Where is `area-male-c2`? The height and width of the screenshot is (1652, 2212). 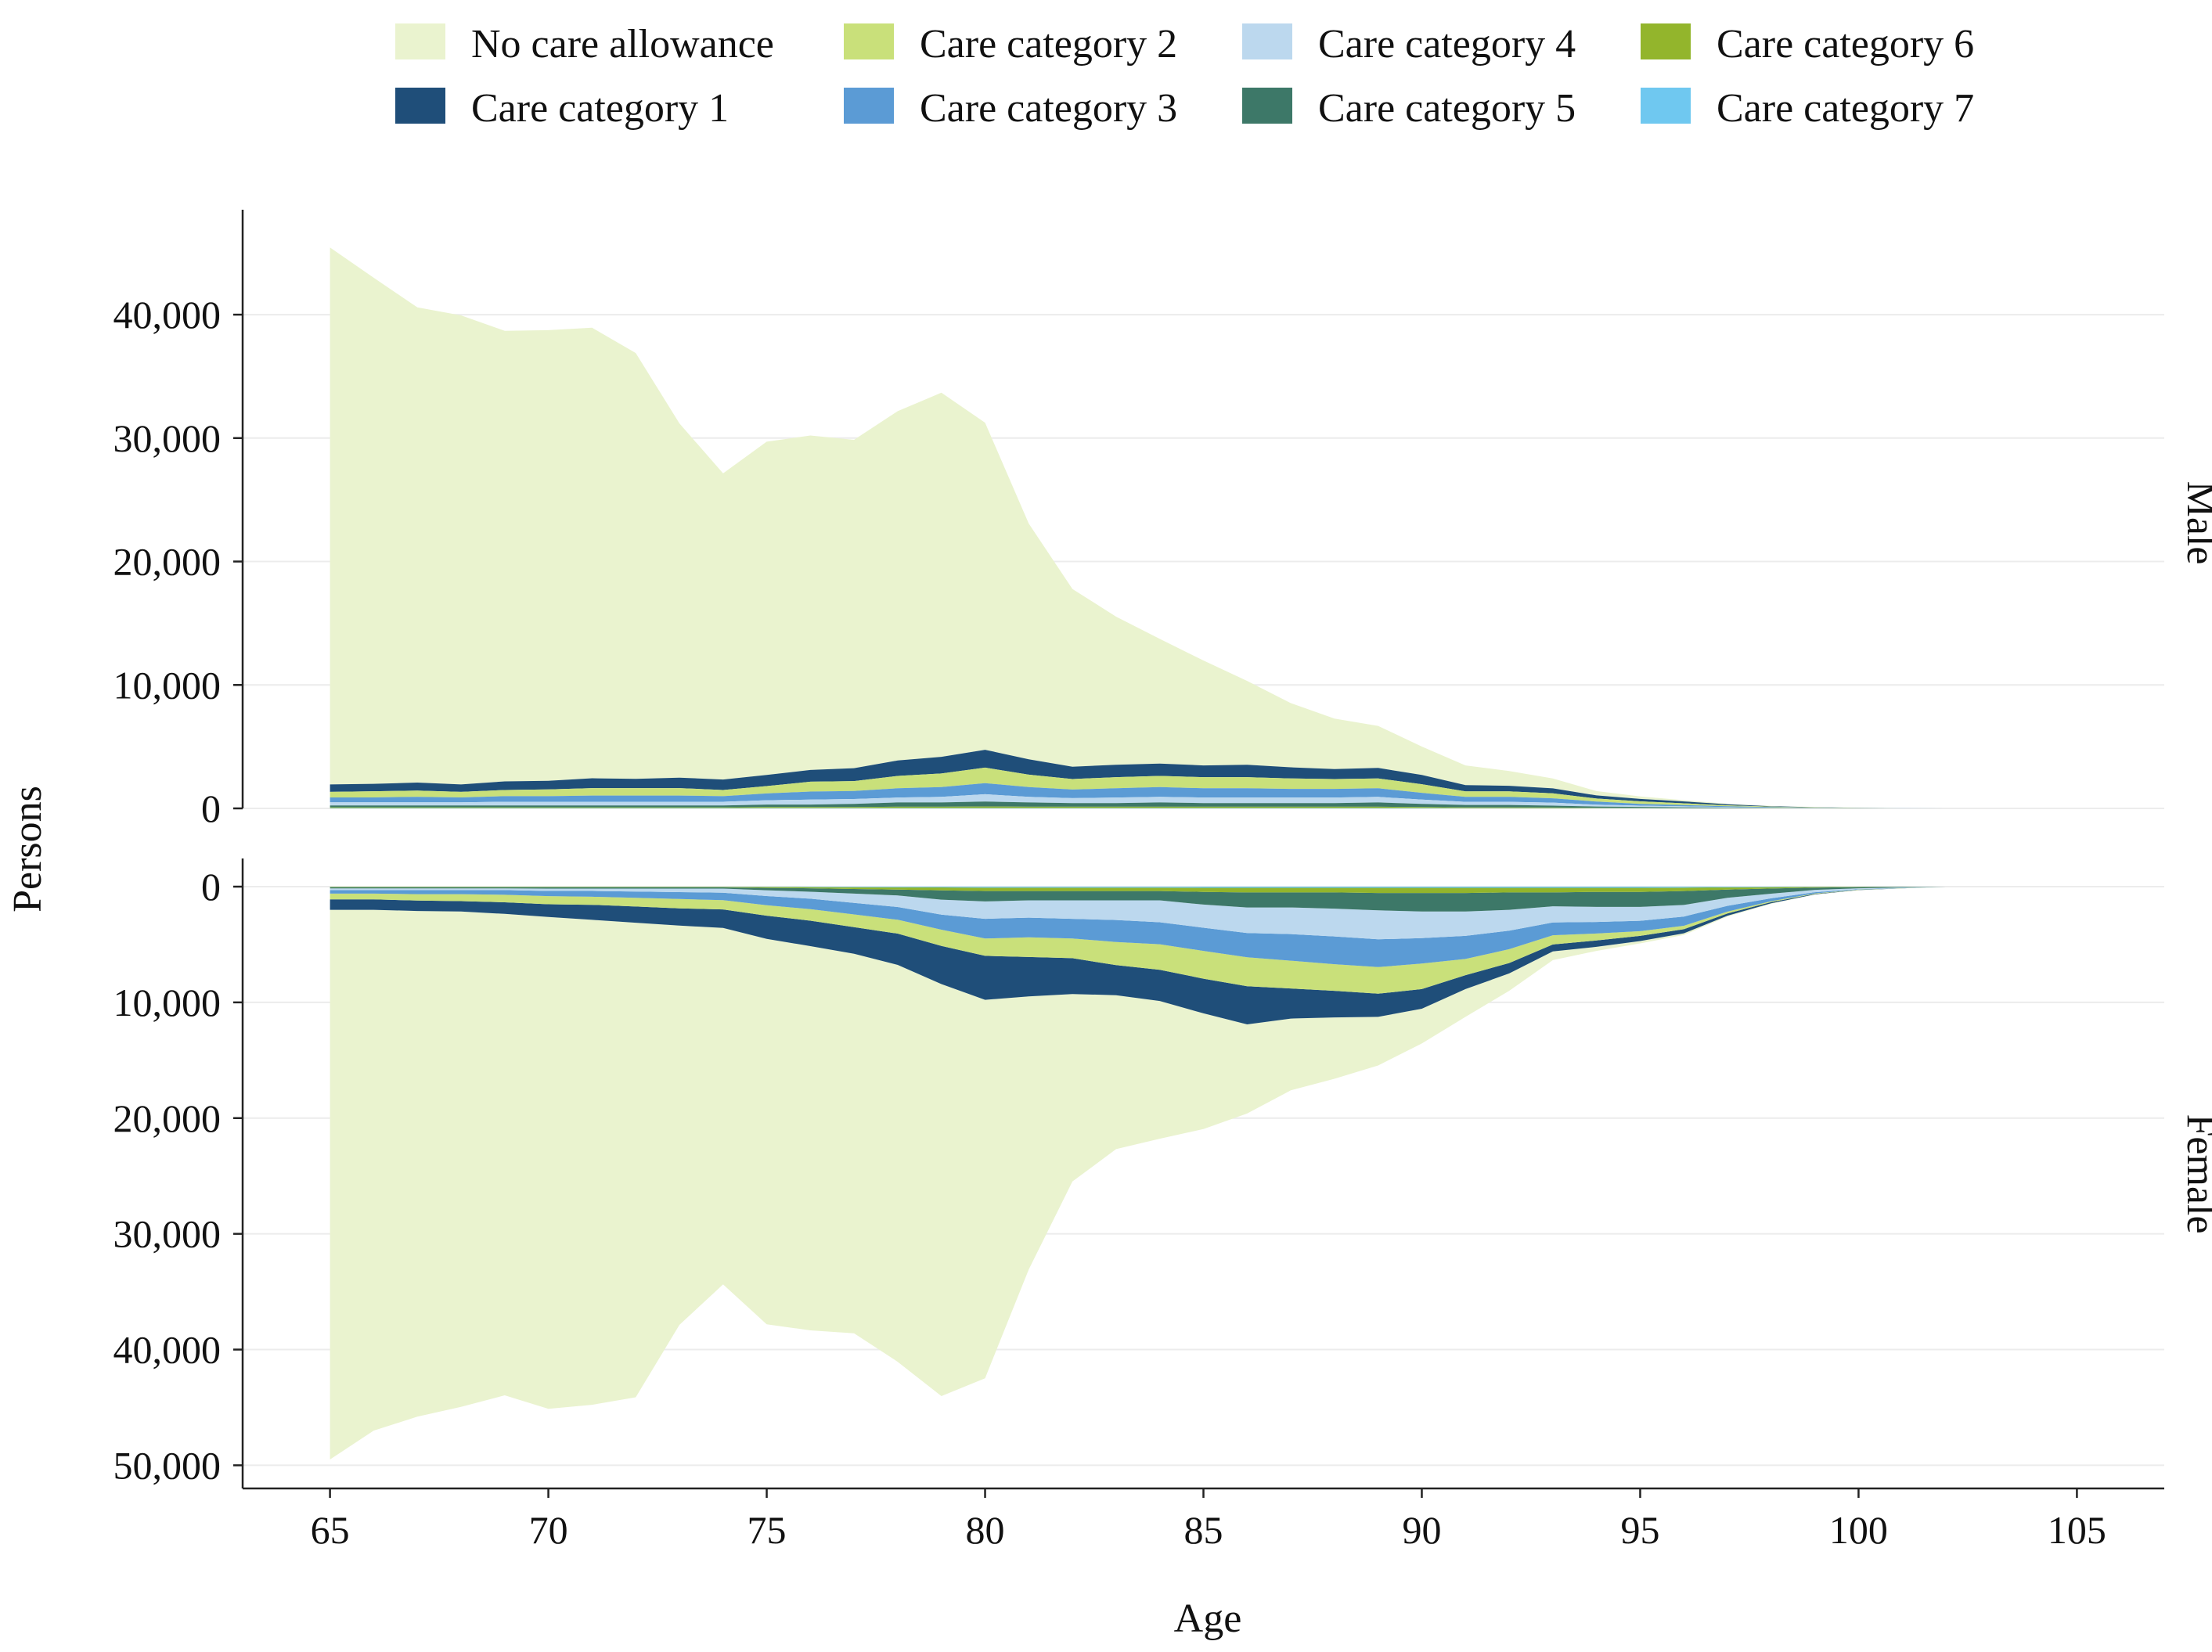
area-male-c2 is located at coordinates (1203, 787).